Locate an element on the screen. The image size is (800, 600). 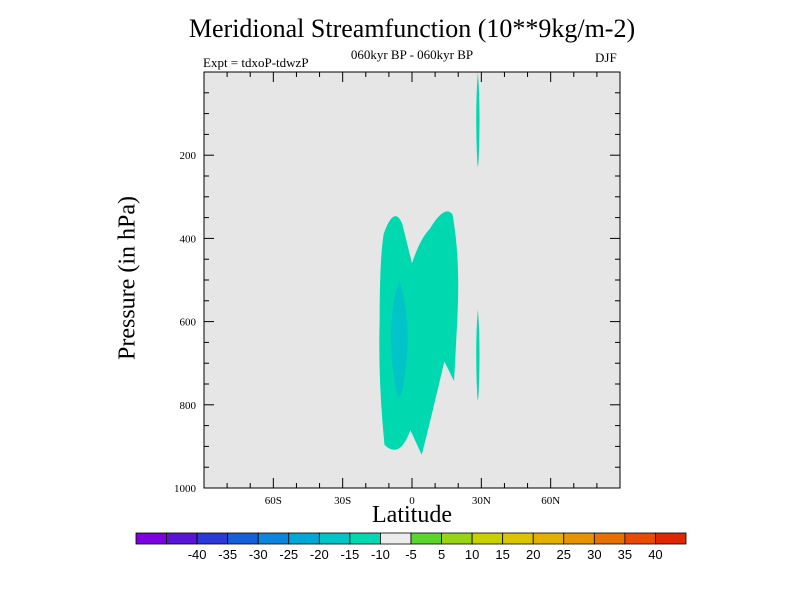
colorbar-label-6: -10 is located at coordinates (380, 554).